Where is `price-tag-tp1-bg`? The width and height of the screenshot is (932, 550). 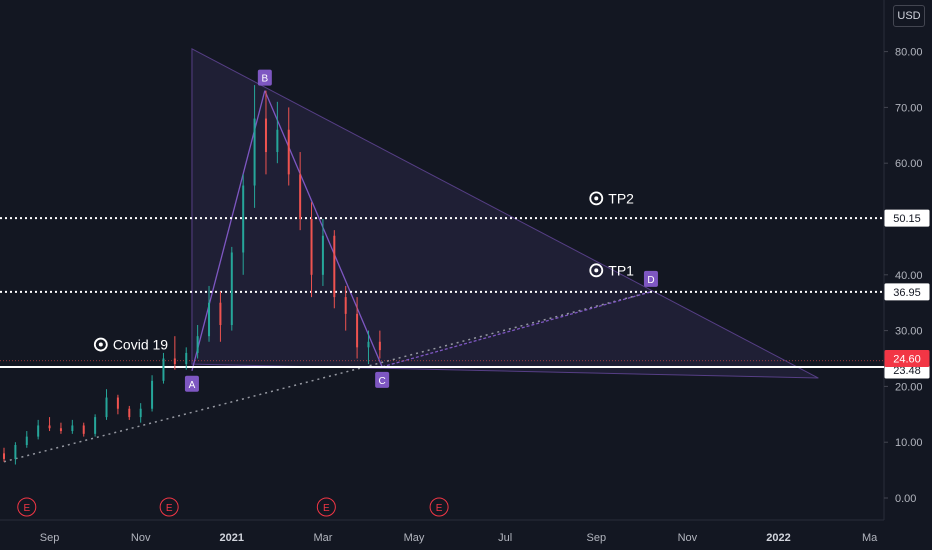
price-tag-tp1-bg is located at coordinates (907, 292).